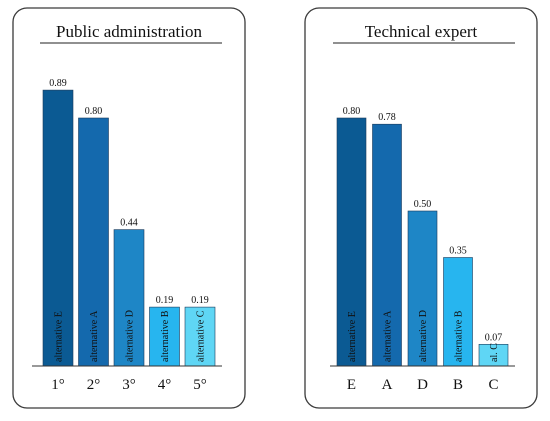  What do you see at coordinates (200, 385) in the screenshot?
I see `x-tick-label: 5°` at bounding box center [200, 385].